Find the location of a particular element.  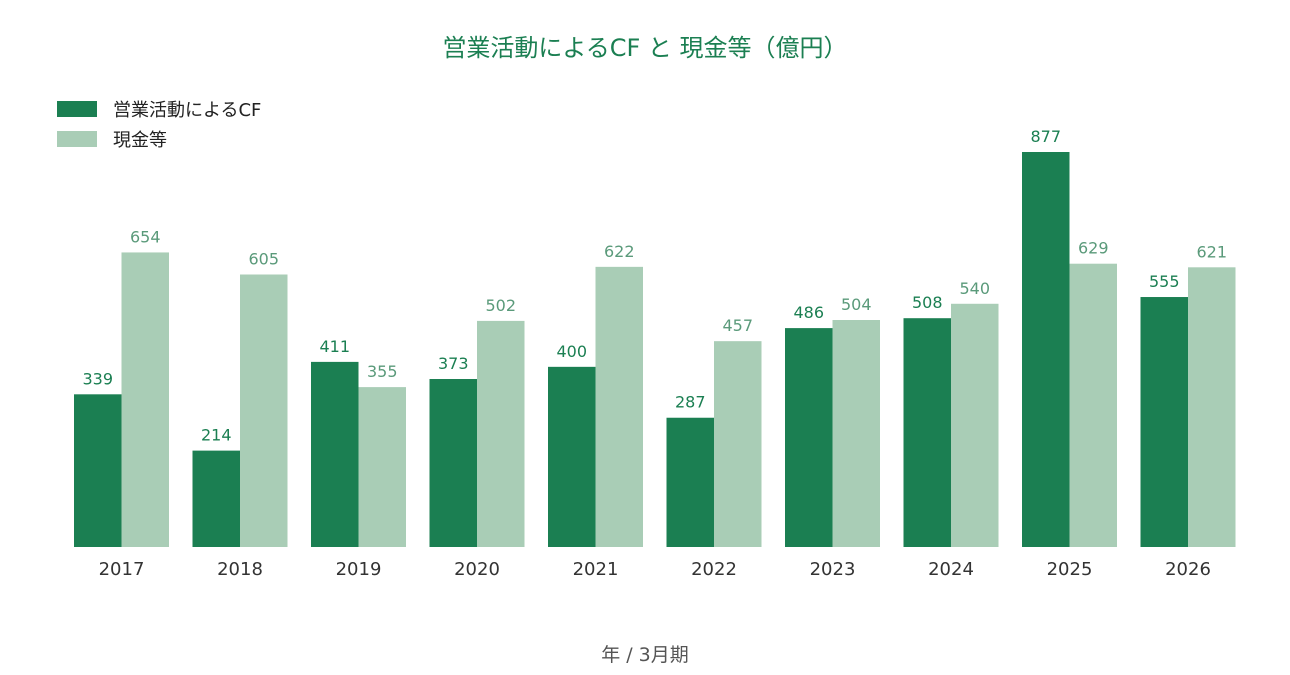

bar-operating-cf-2025 is located at coordinates (1046, 349).